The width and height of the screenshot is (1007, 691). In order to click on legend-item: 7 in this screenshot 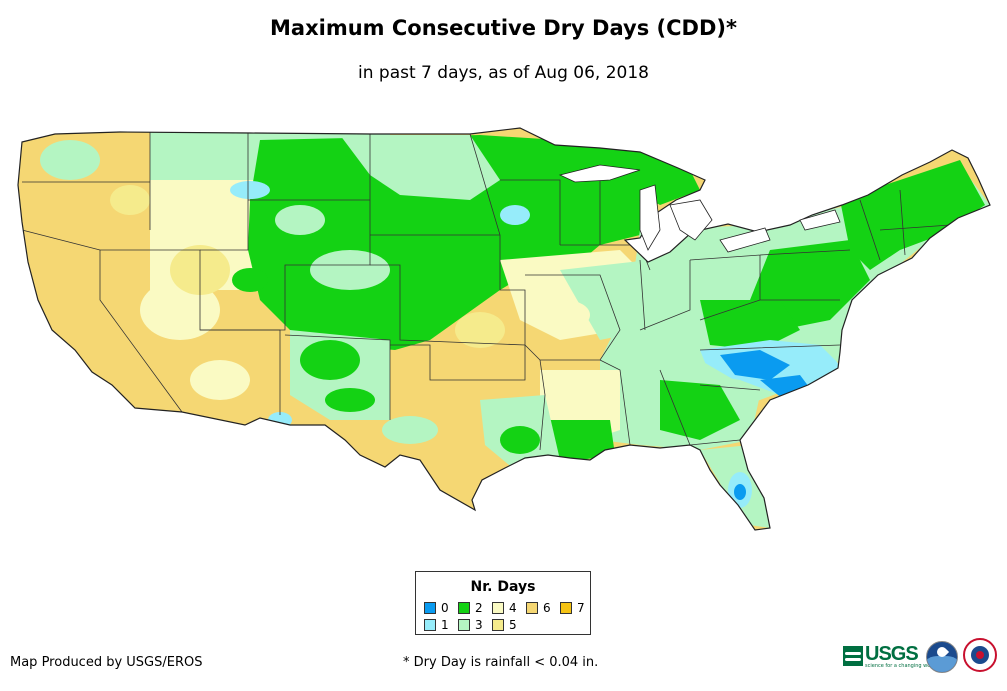, I will do `click(572, 608)`.